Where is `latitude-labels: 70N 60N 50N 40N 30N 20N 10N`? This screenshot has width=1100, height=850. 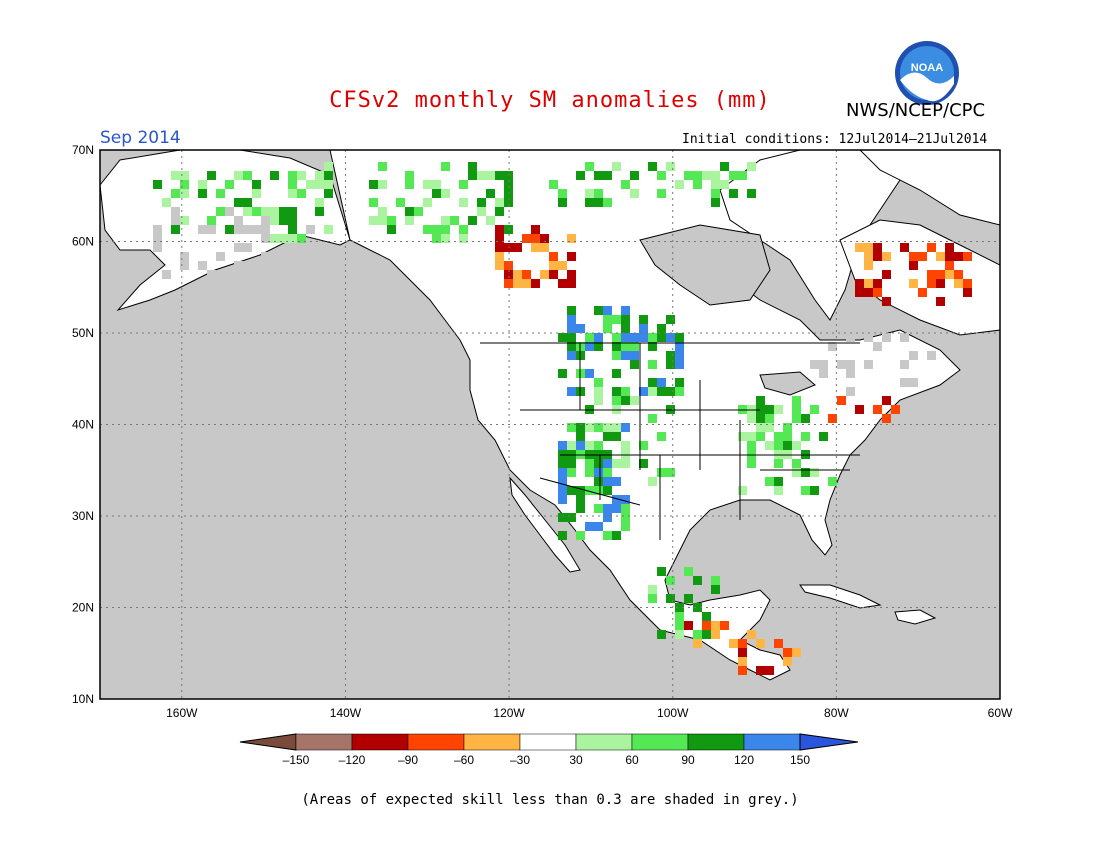
latitude-labels: 70N 60N 50N 40N 30N 20N 10N is located at coordinates (83, 424).